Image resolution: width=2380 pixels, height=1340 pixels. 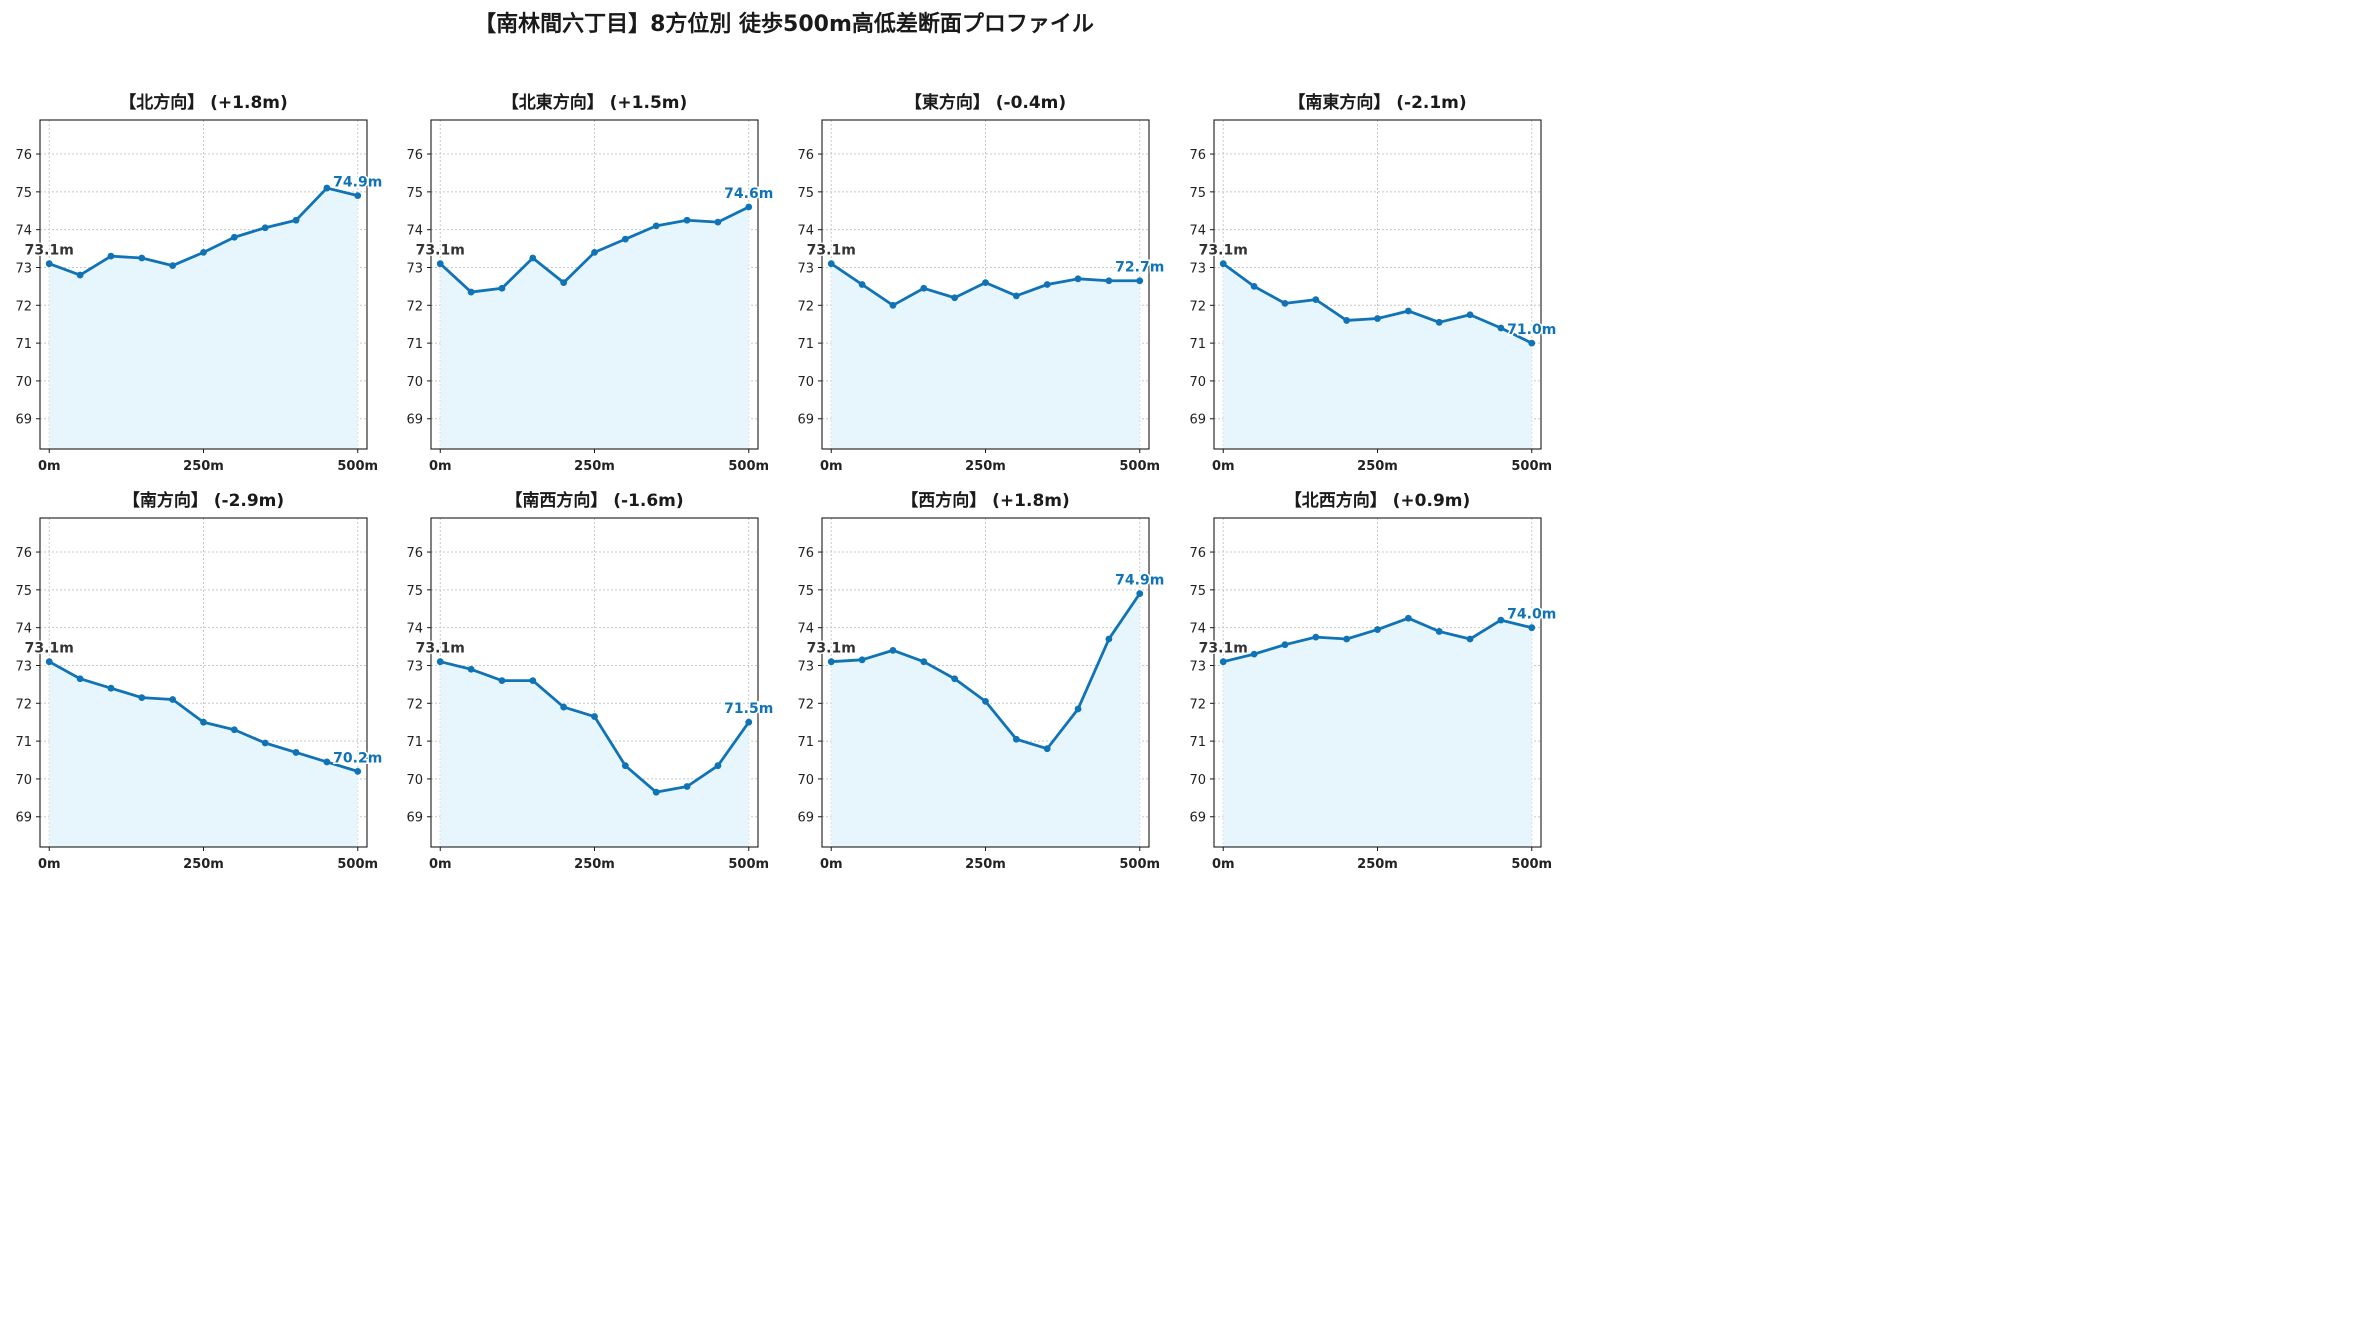 I want to click on end-elevation-label: 72.7m, so click(x=1139, y=268).